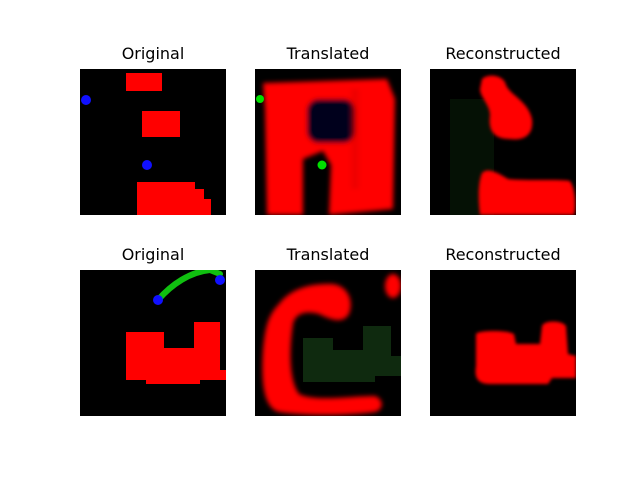  Describe the element at coordinates (503, 254) in the screenshot. I see `panel-title-reconstructed-2: Reconstructed` at that location.